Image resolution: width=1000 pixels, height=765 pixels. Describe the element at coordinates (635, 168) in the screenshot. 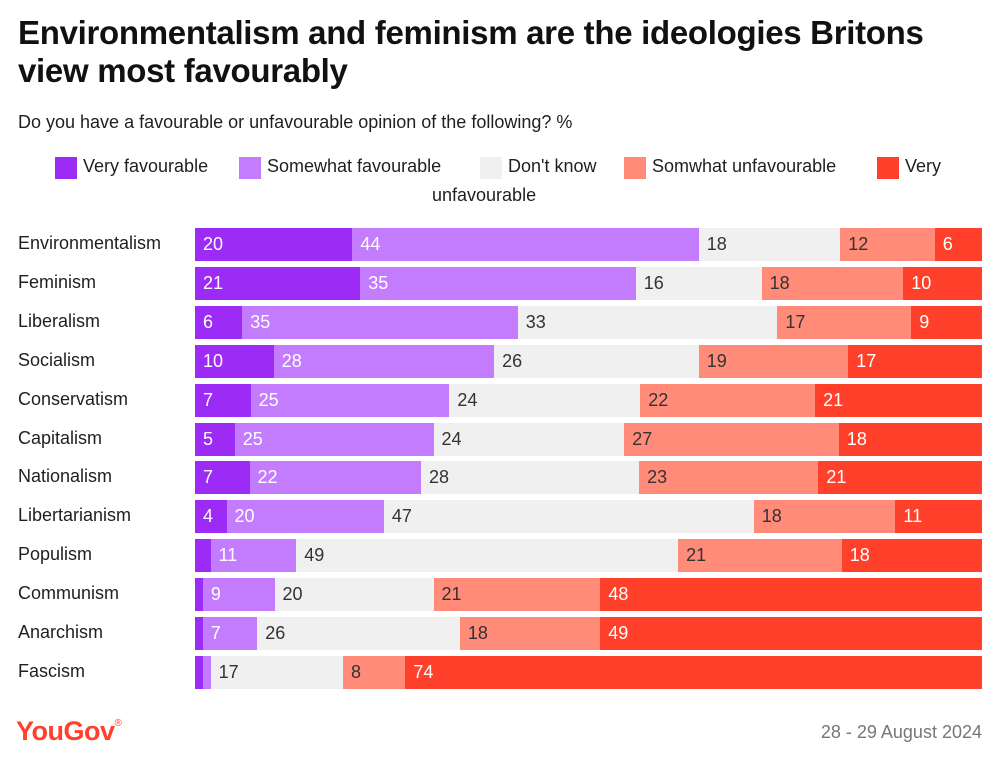

I see `legend-swatch-somewhat-unfavourable` at that location.